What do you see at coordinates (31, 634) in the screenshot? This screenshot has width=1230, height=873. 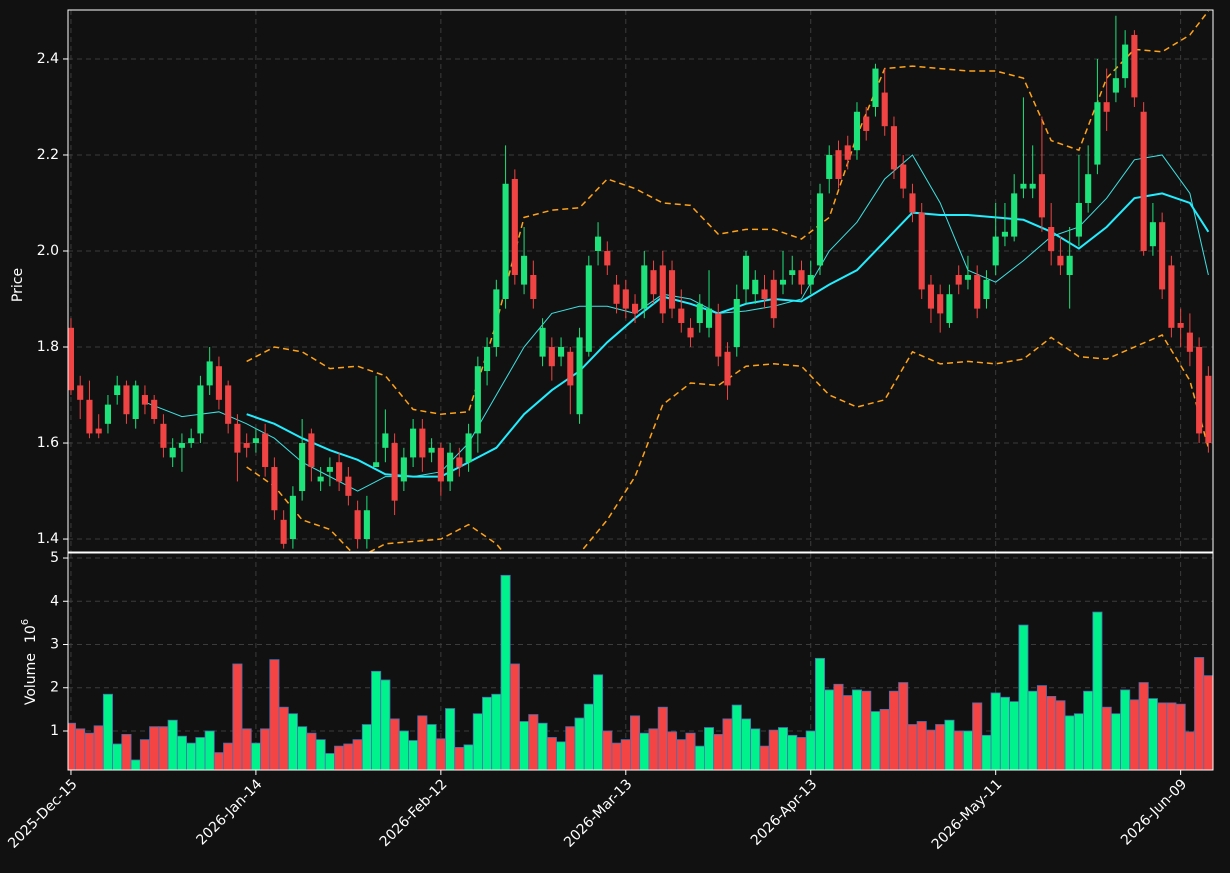 I see `volume-scale: 10` at bounding box center [31, 634].